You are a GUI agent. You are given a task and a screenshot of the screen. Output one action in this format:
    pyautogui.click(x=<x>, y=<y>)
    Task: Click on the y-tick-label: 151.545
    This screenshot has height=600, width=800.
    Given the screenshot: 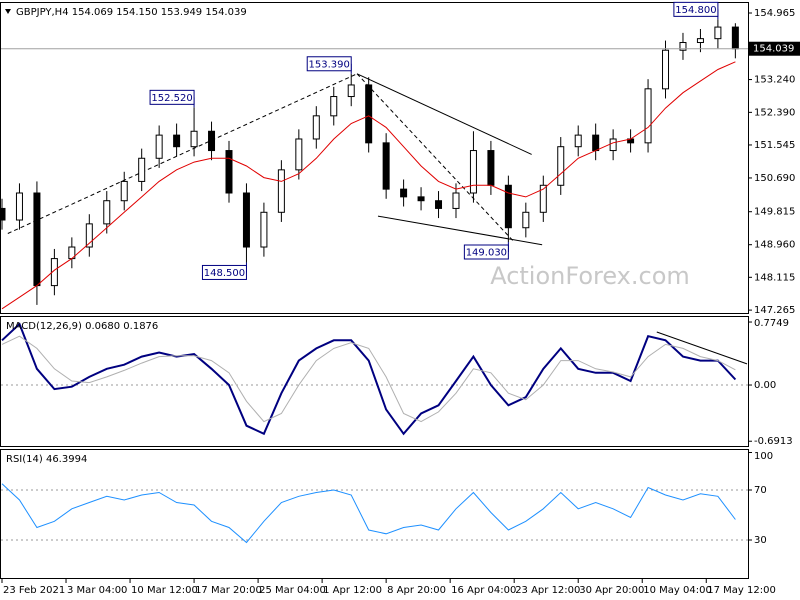 What is the action you would take?
    pyautogui.click(x=774, y=145)
    